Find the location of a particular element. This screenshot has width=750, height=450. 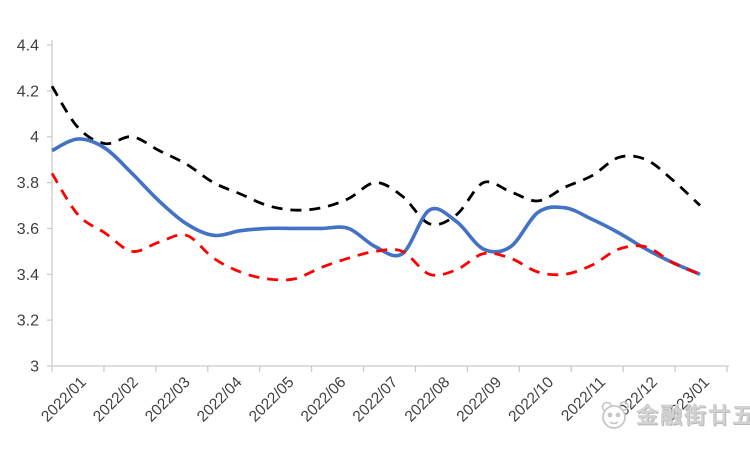

x-axis-tick-label: 2022/04 is located at coordinates (220, 400).